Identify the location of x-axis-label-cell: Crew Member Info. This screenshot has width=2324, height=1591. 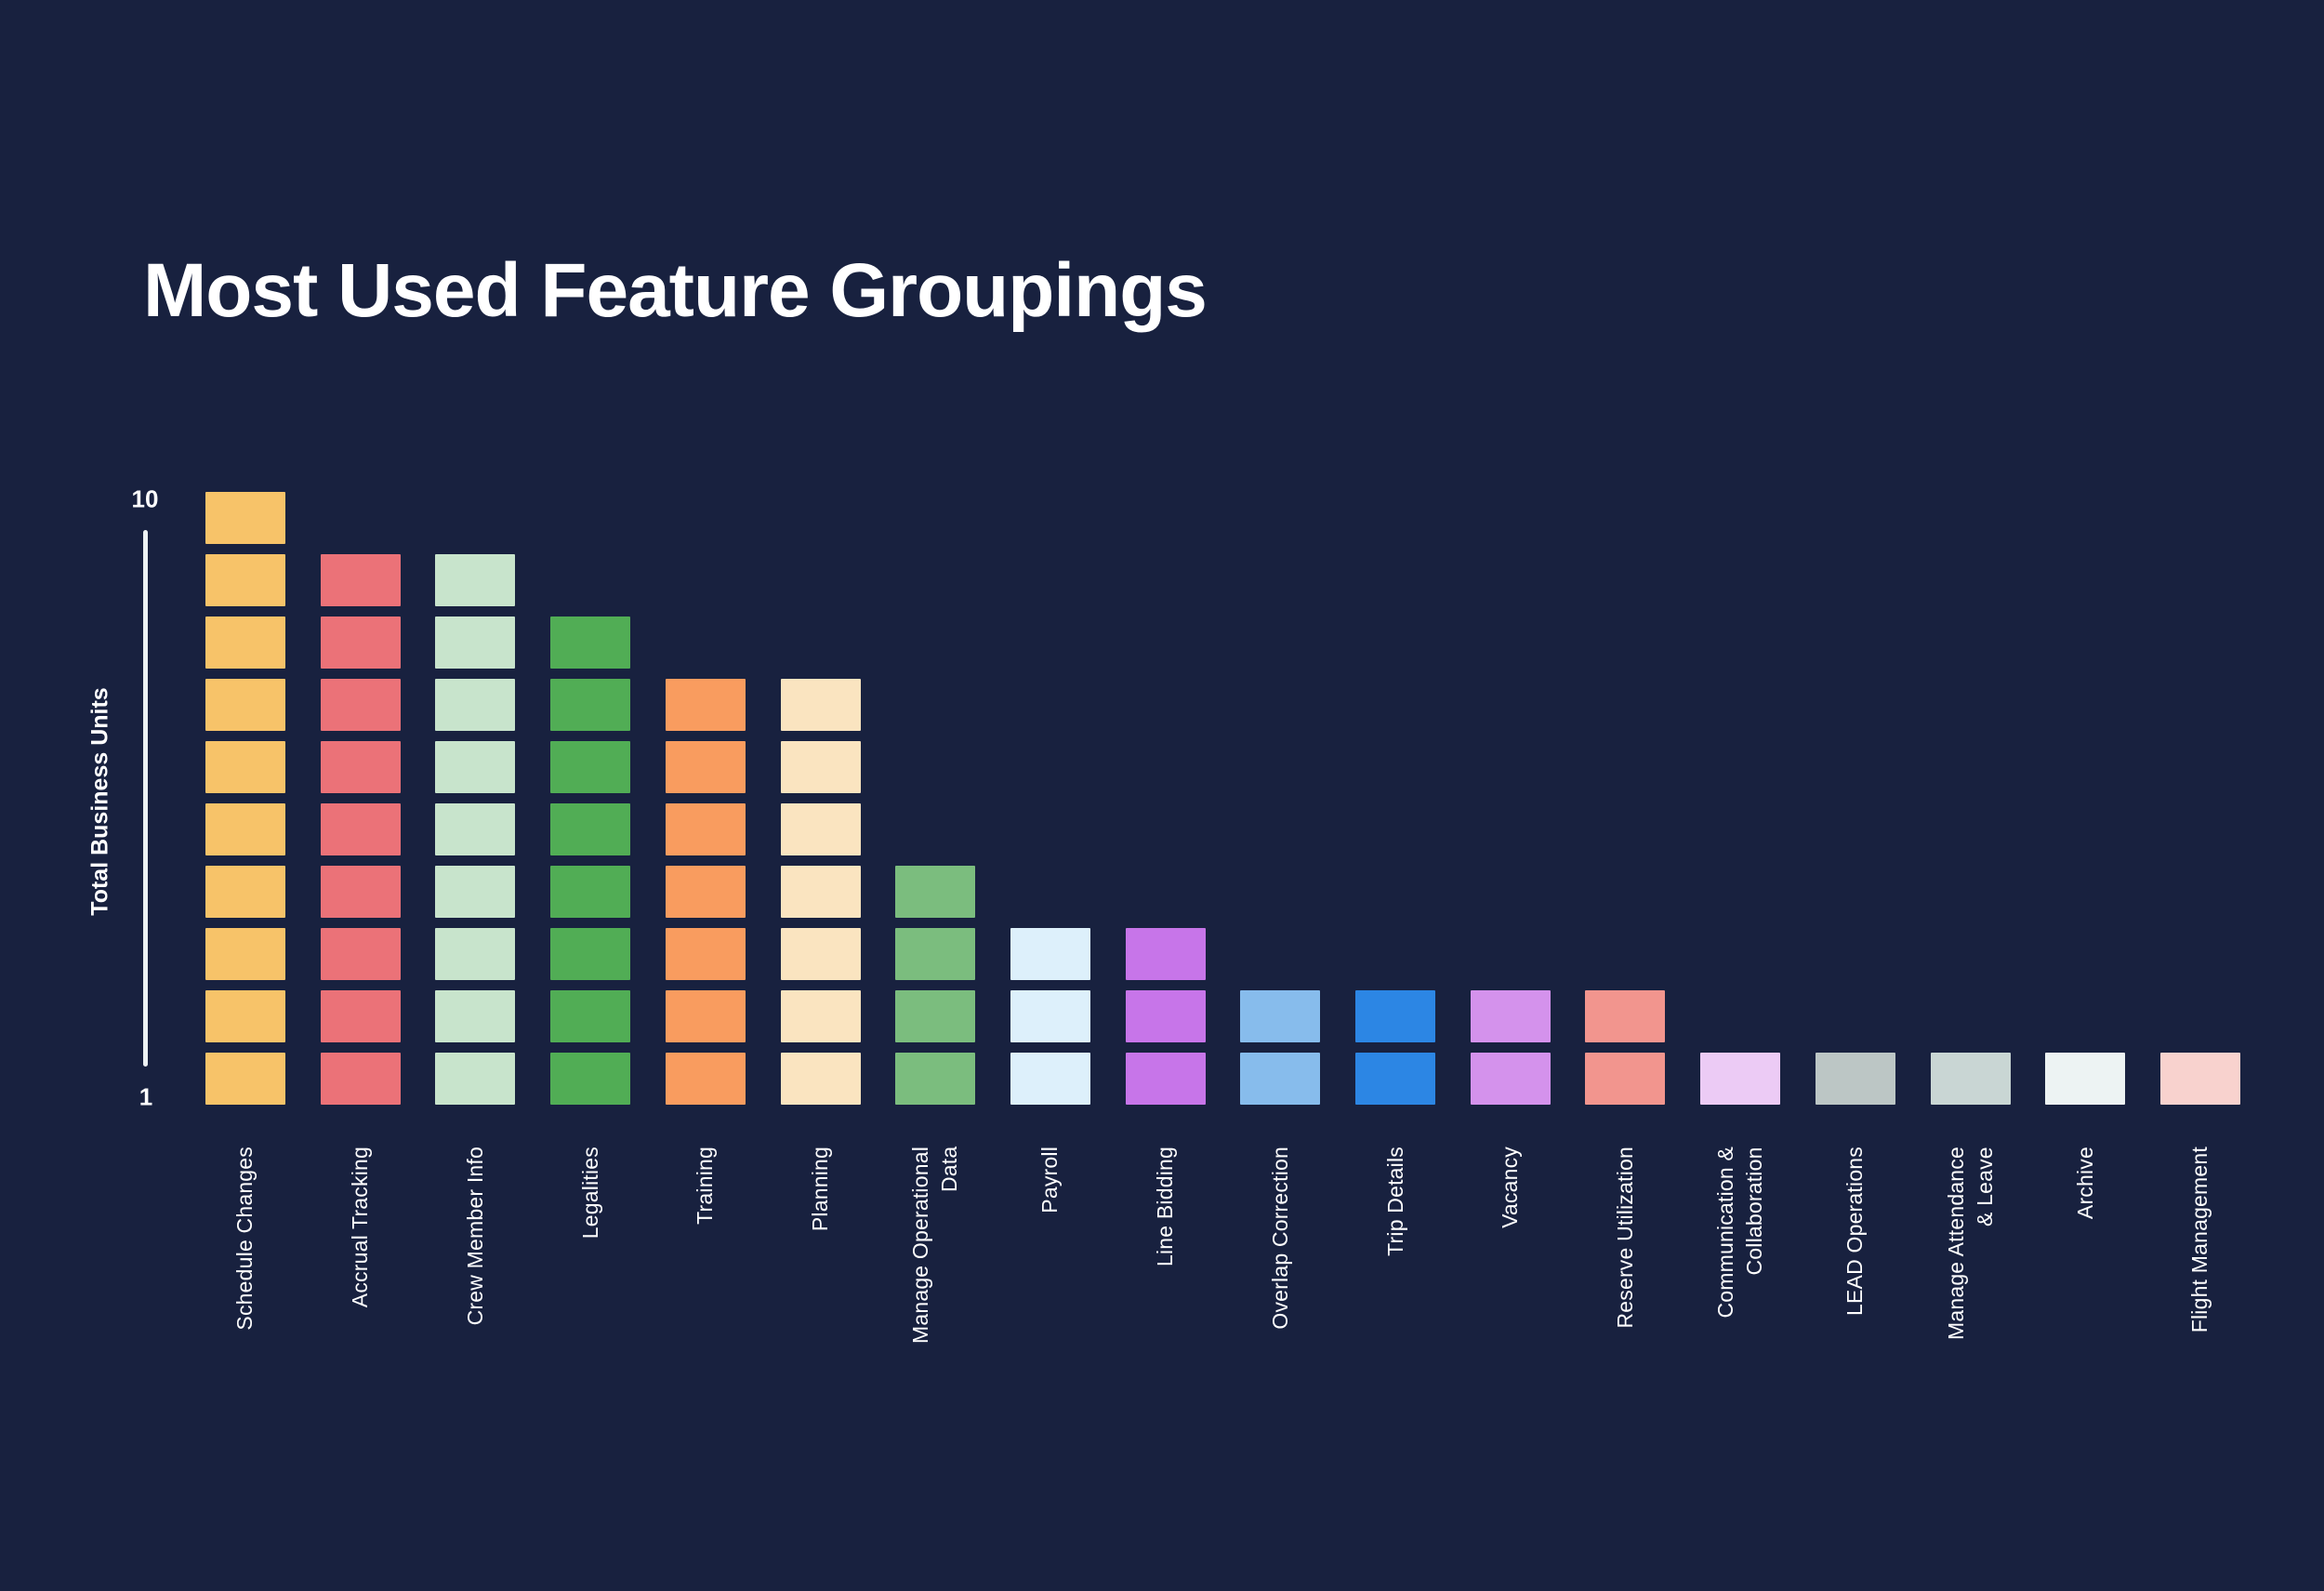
(475, 1258).